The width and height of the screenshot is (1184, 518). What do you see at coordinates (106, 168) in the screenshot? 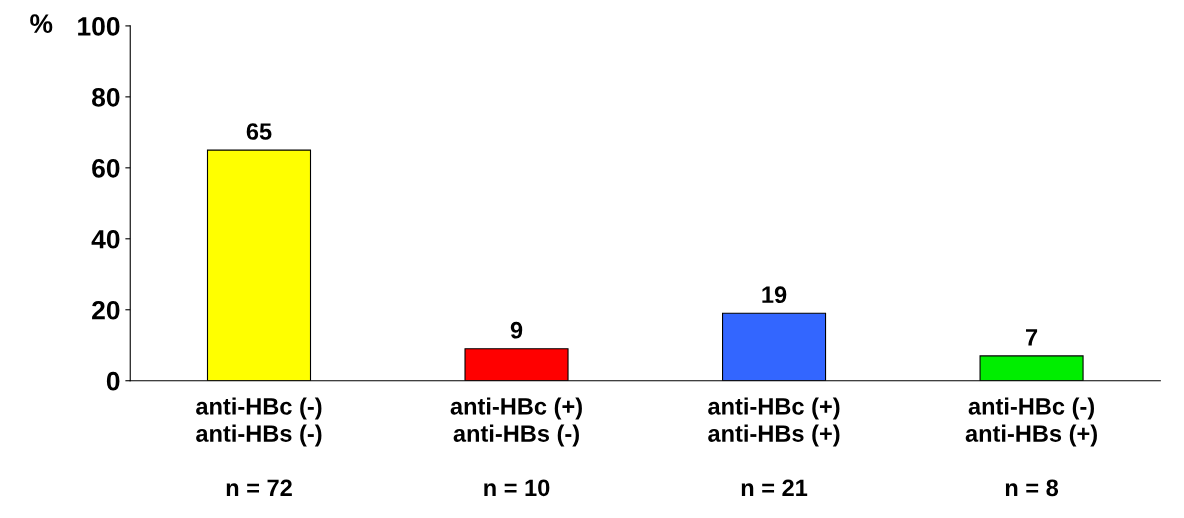
I see `y-tick-label: 60` at bounding box center [106, 168].